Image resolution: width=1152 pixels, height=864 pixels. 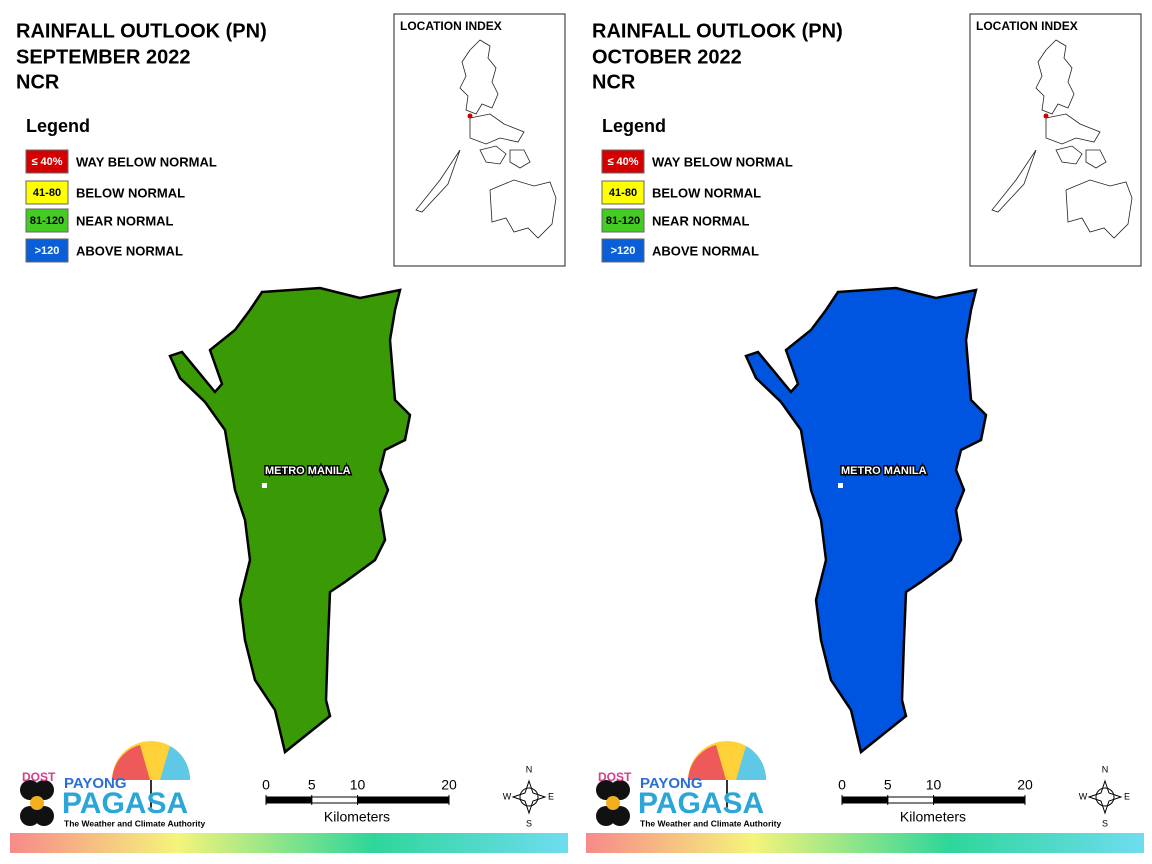 What do you see at coordinates (706, 192) in the screenshot?
I see `legend-label: BELOW NORMAL` at bounding box center [706, 192].